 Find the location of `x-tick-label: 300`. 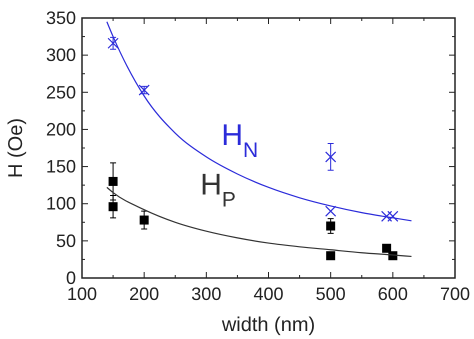

x-tick-label: 300 is located at coordinates (206, 294).